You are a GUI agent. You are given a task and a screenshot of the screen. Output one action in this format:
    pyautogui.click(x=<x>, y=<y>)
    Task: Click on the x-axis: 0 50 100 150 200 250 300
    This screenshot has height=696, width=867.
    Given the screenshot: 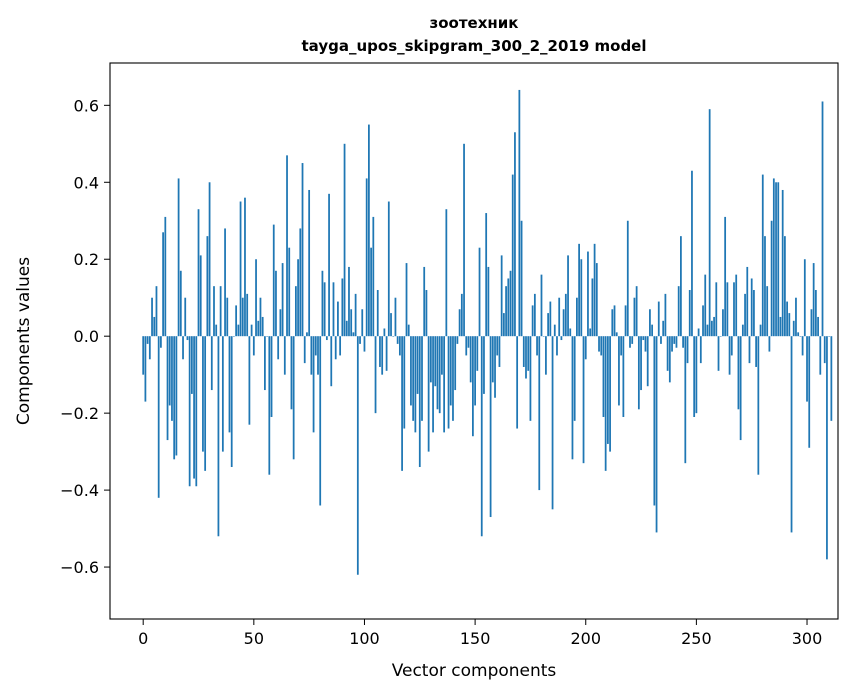 What is the action you would take?
    pyautogui.click(x=480, y=633)
    